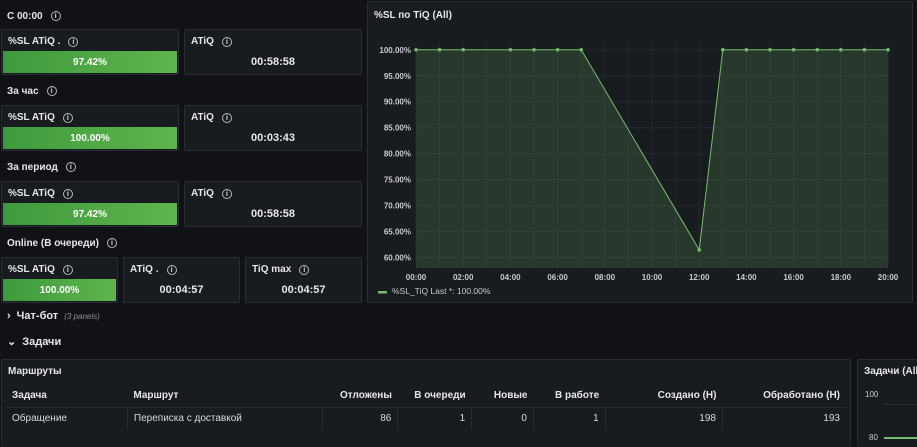  Describe the element at coordinates (801, 396) in the screenshot. I see `column-header: Обработано (Н)` at that location.